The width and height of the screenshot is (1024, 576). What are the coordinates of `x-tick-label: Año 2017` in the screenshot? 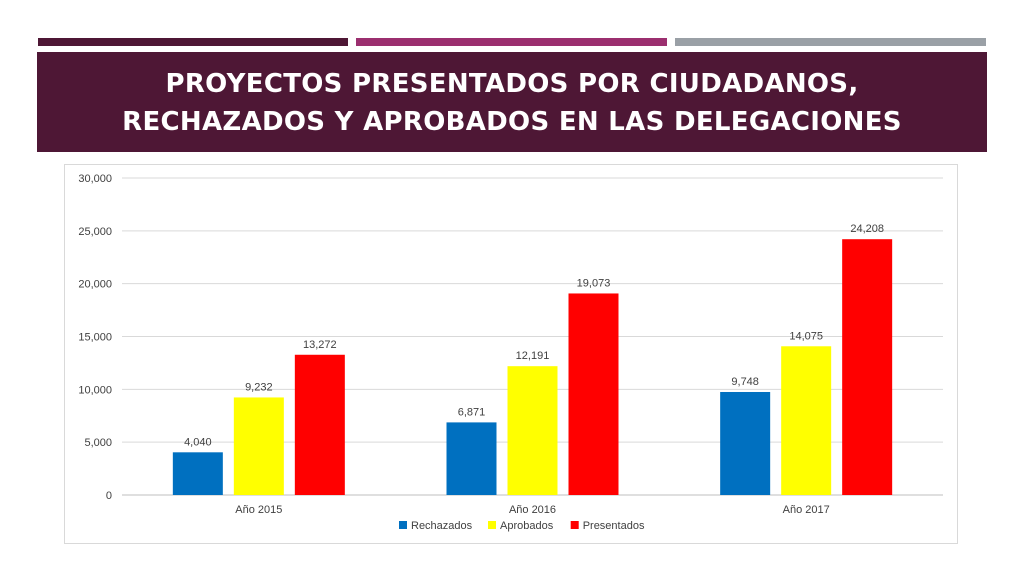 It's located at (806, 510).